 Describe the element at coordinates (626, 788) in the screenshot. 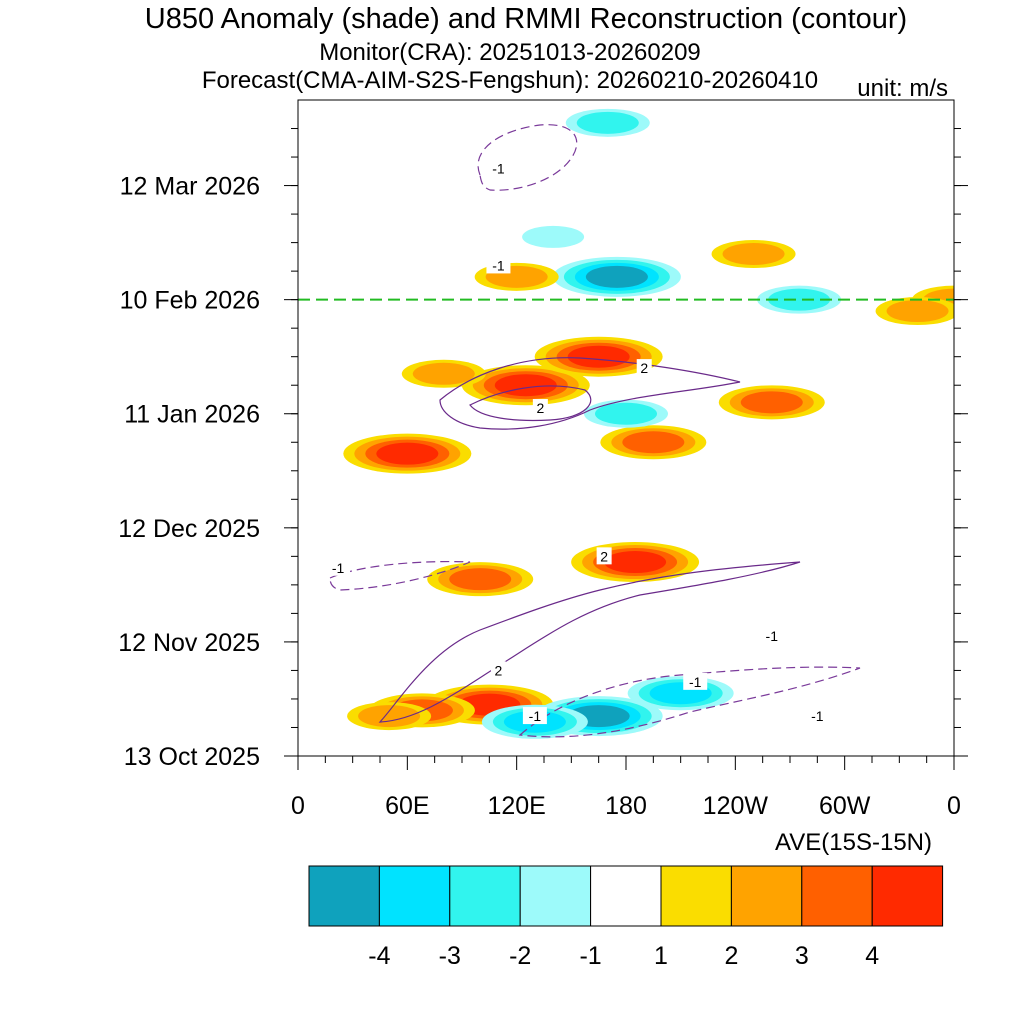

I see `x-axis: 0 60E 120E 180 120W 60W 0` at that location.